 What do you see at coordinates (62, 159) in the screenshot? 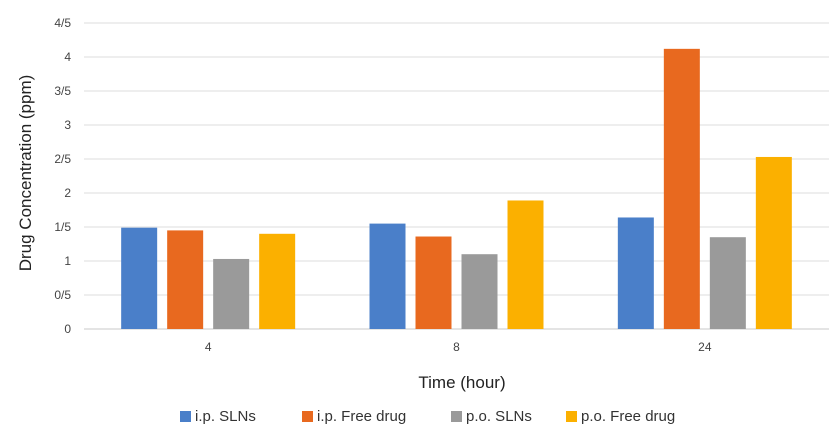
I see `y-tick-label: 2/5` at bounding box center [62, 159].